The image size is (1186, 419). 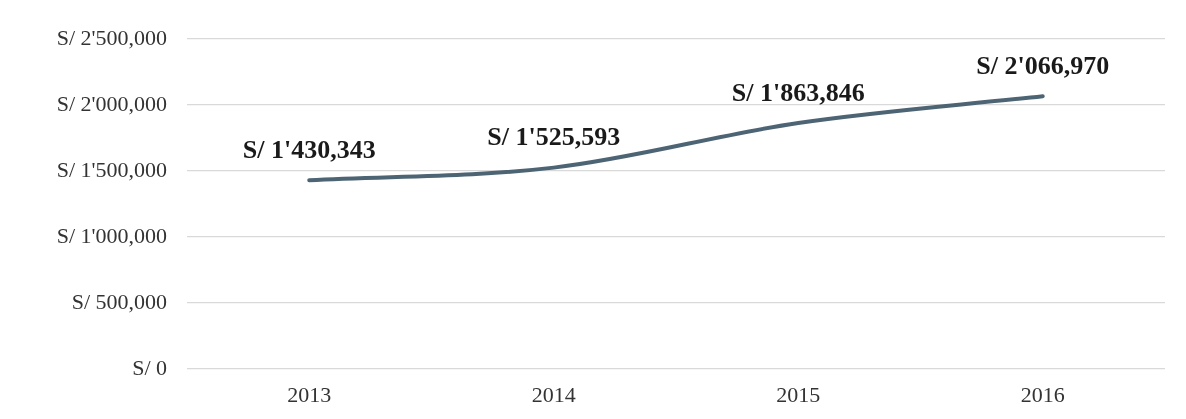 What do you see at coordinates (798, 394) in the screenshot?
I see `x-tick-label: 2015` at bounding box center [798, 394].